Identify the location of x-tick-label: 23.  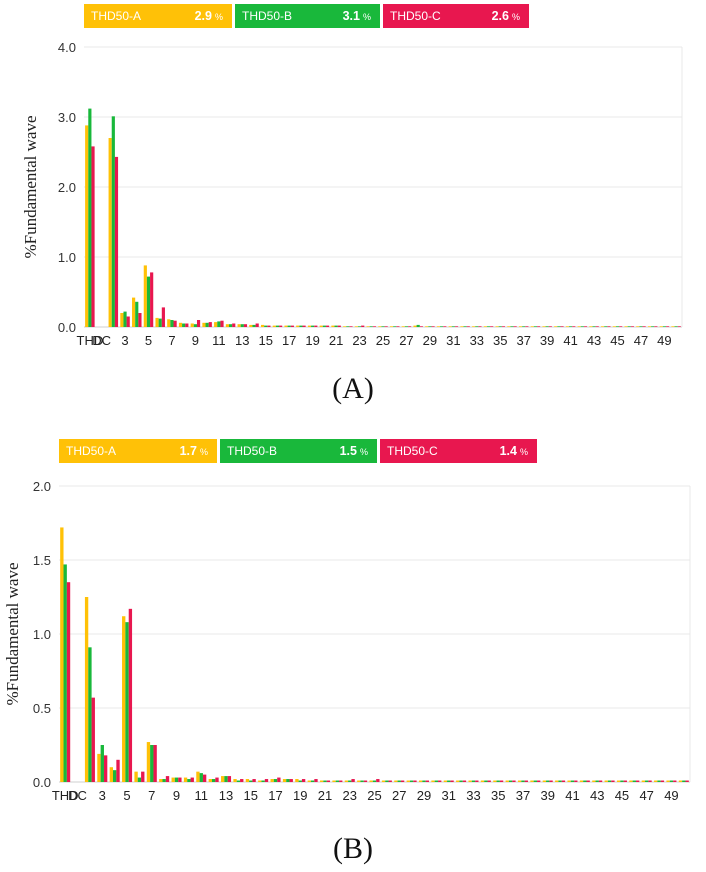
(359, 340).